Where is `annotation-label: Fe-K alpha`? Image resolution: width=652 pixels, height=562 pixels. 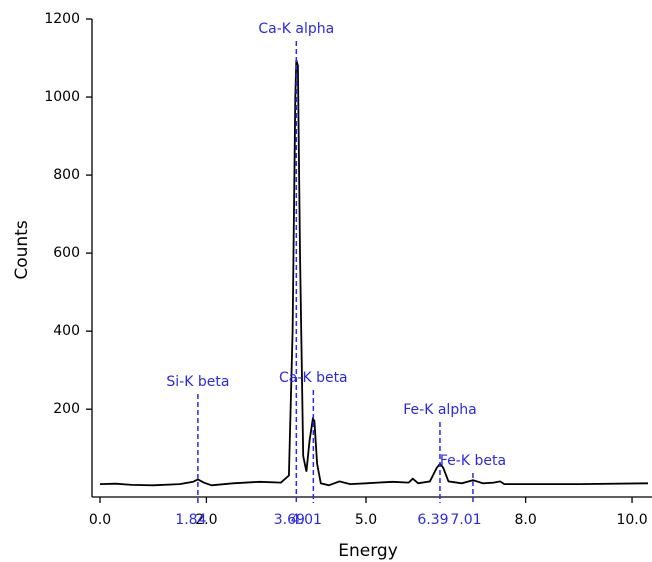
annotation-label: Fe-K alpha is located at coordinates (439, 410).